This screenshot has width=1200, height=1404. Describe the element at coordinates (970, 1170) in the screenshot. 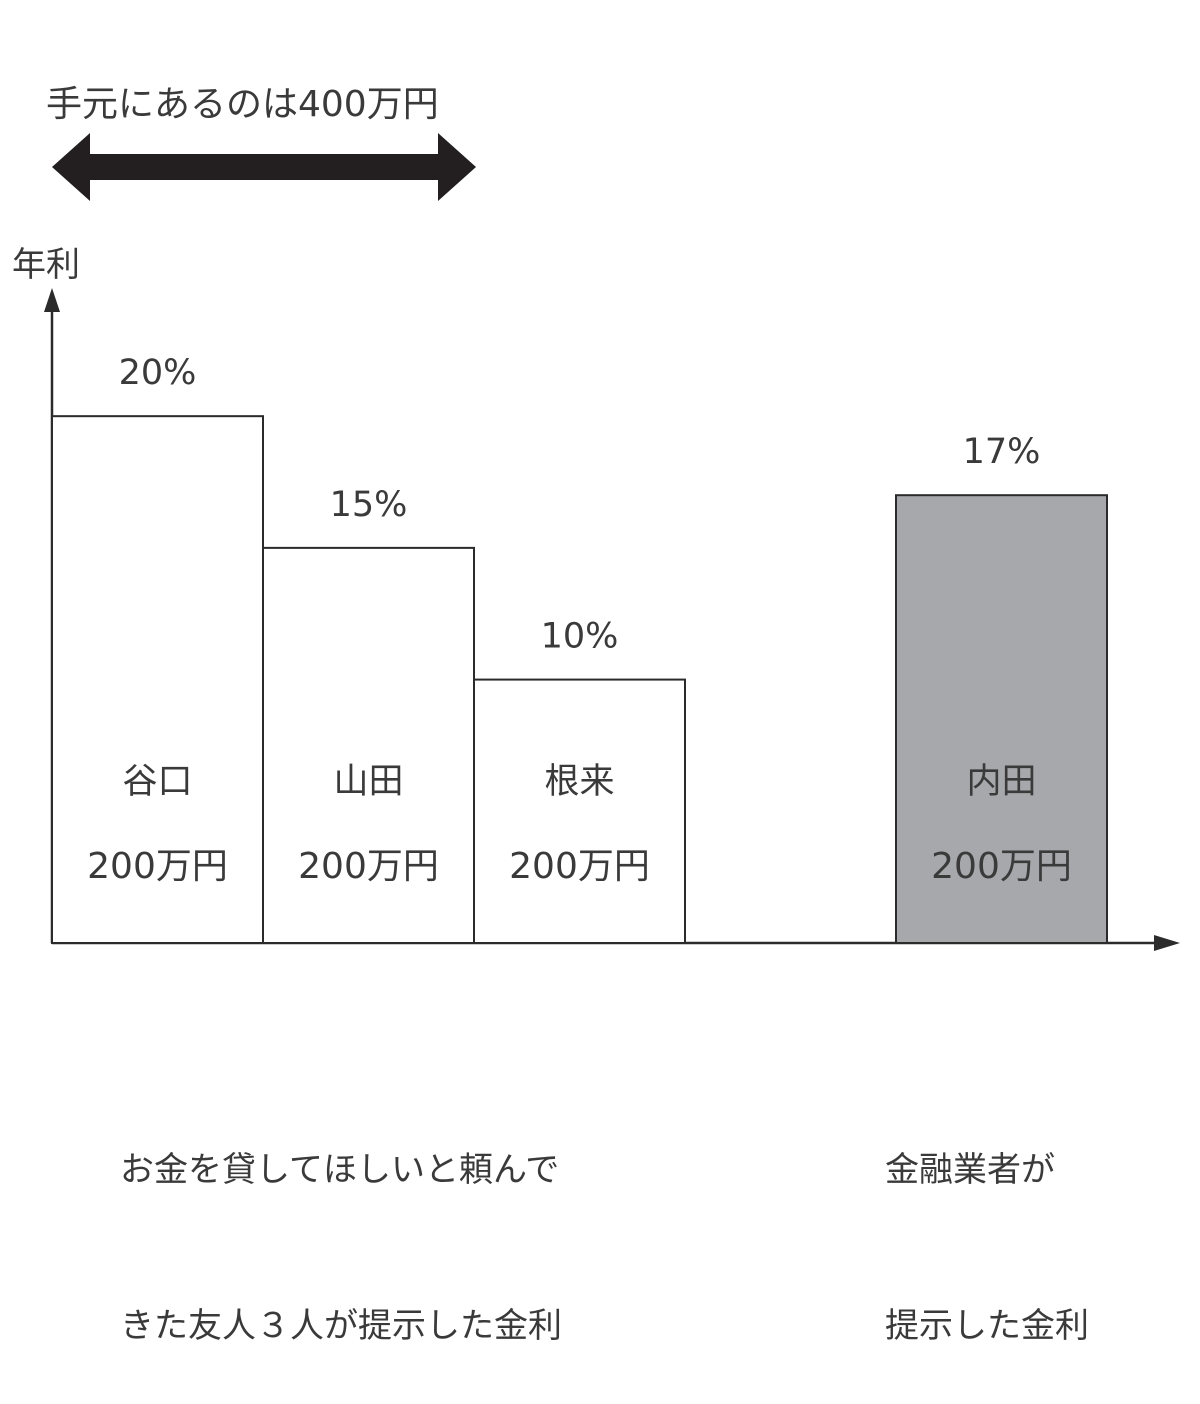

I see `group-caption-lender-line-1: 金融業者が` at that location.